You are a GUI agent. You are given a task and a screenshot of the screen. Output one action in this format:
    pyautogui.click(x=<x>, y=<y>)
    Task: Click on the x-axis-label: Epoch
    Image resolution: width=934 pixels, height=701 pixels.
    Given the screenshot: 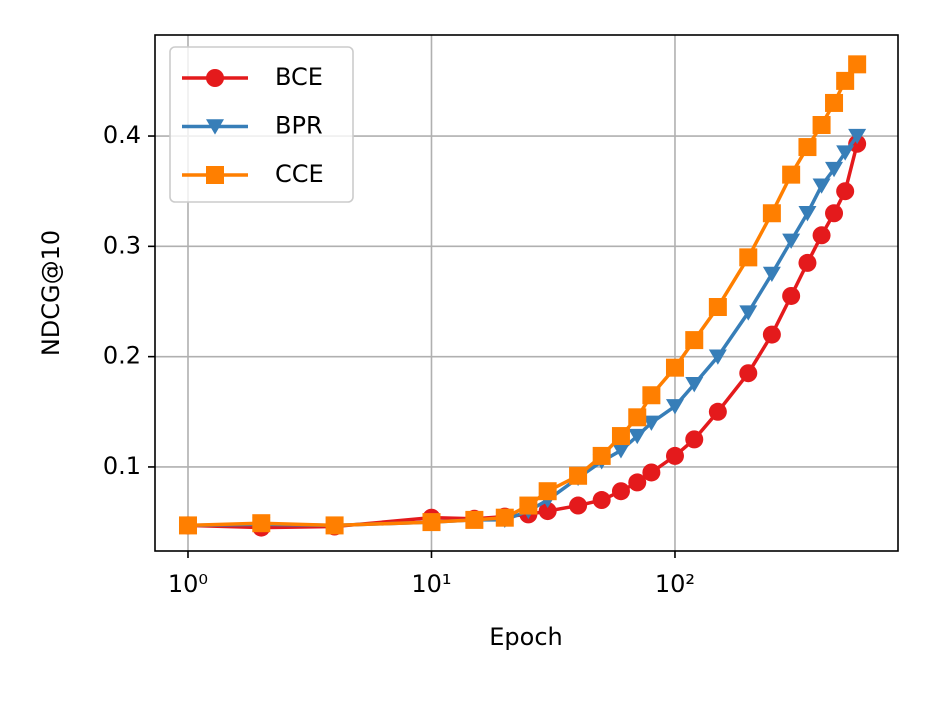 What is the action you would take?
    pyautogui.click(x=526, y=637)
    